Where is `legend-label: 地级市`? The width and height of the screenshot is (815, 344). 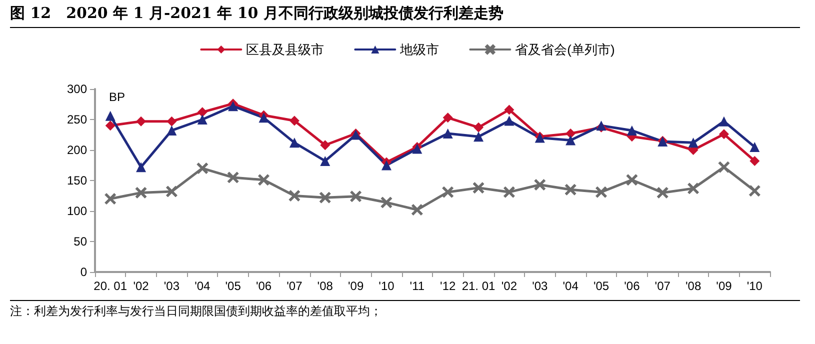 legend-label: 地级市 is located at coordinates (419, 49).